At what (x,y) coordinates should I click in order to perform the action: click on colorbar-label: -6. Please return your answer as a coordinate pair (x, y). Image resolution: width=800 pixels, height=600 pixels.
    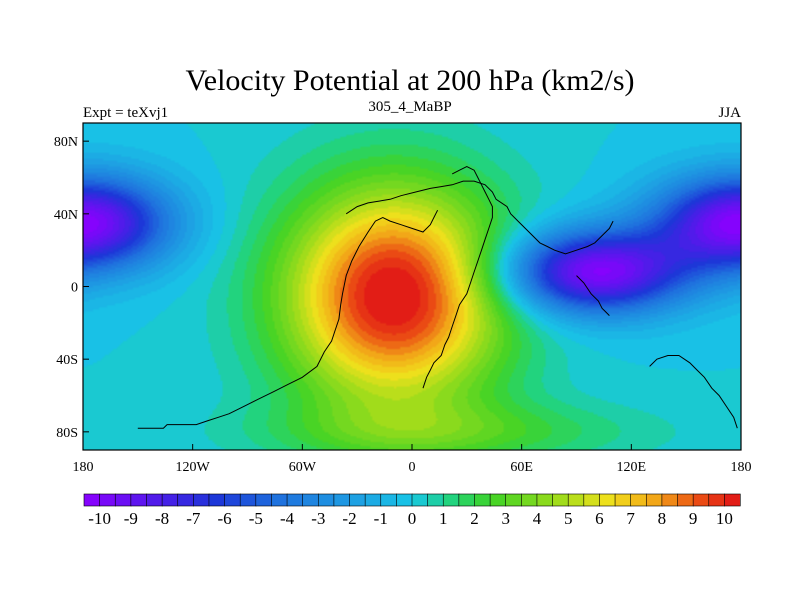
    Looking at the image, I should click on (224, 518).